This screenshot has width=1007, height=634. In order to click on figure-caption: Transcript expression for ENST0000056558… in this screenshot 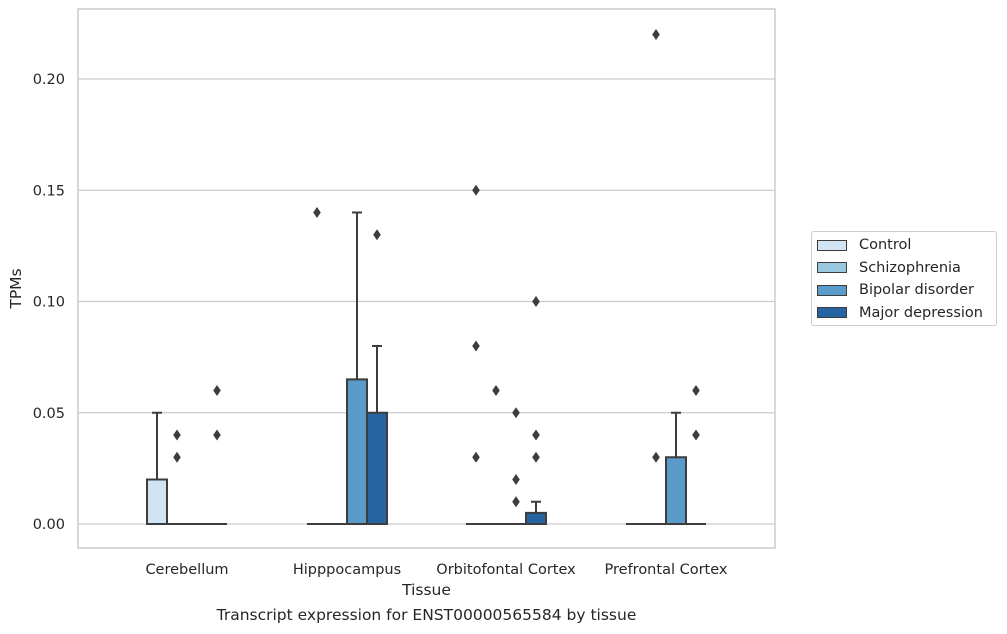, I will do `click(426, 615)`.